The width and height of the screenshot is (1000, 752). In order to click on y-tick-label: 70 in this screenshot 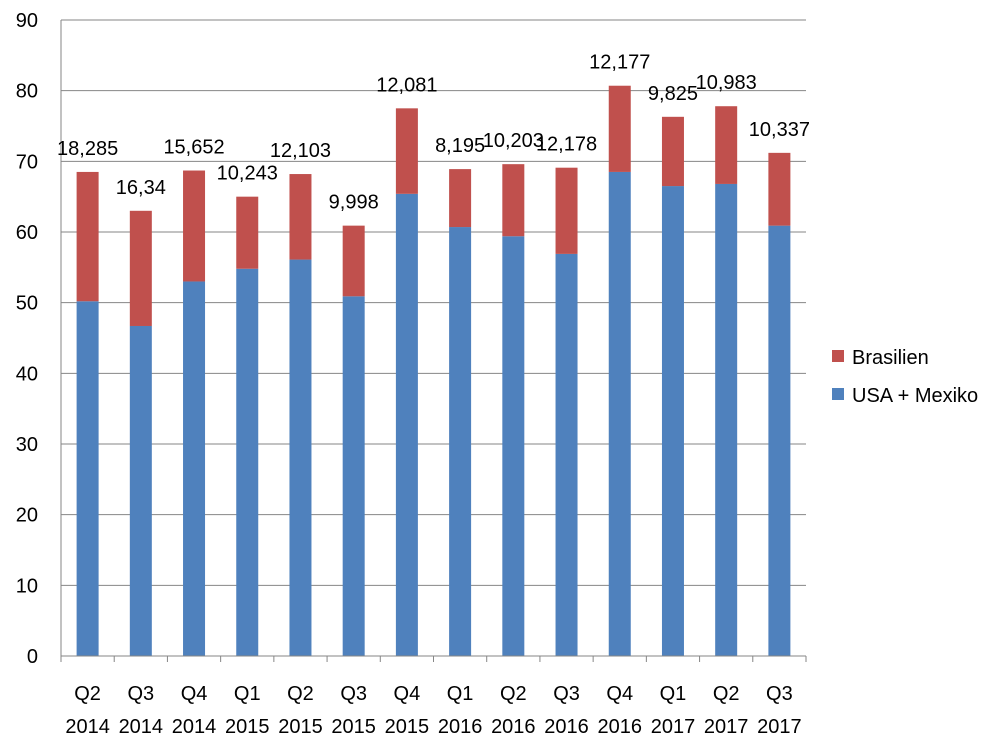, I will do `click(27, 162)`.